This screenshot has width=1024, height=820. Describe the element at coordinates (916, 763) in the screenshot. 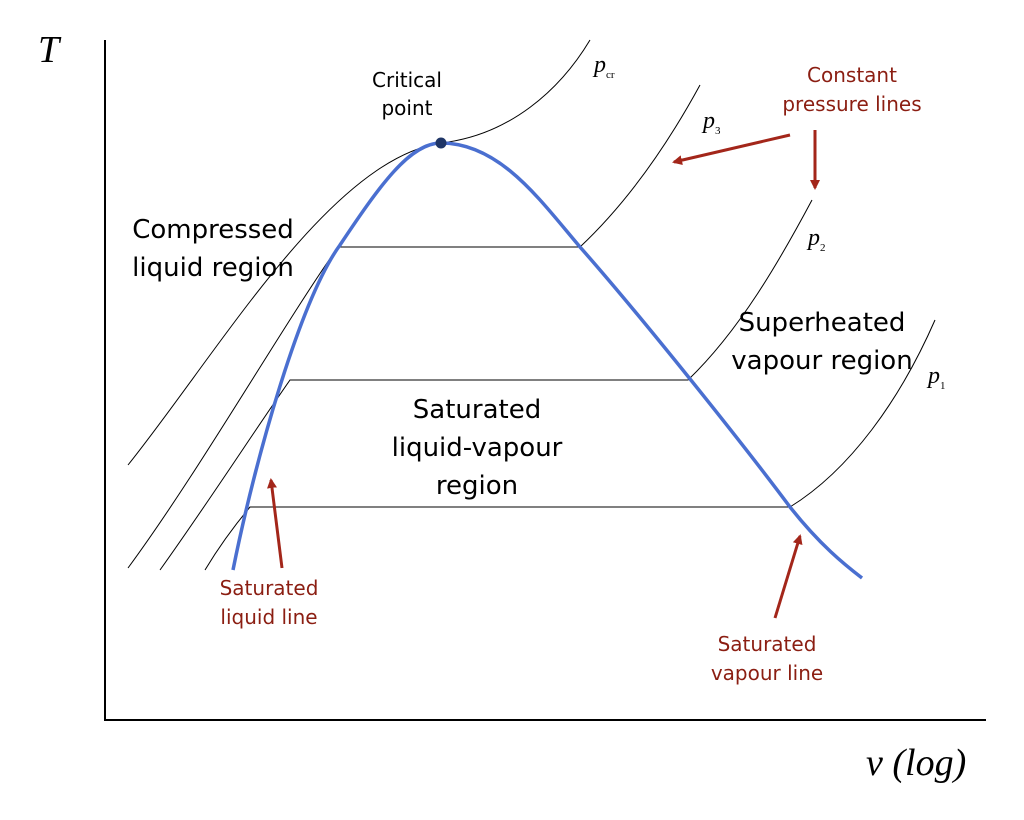

I see `x-axis-label: v (log)` at that location.